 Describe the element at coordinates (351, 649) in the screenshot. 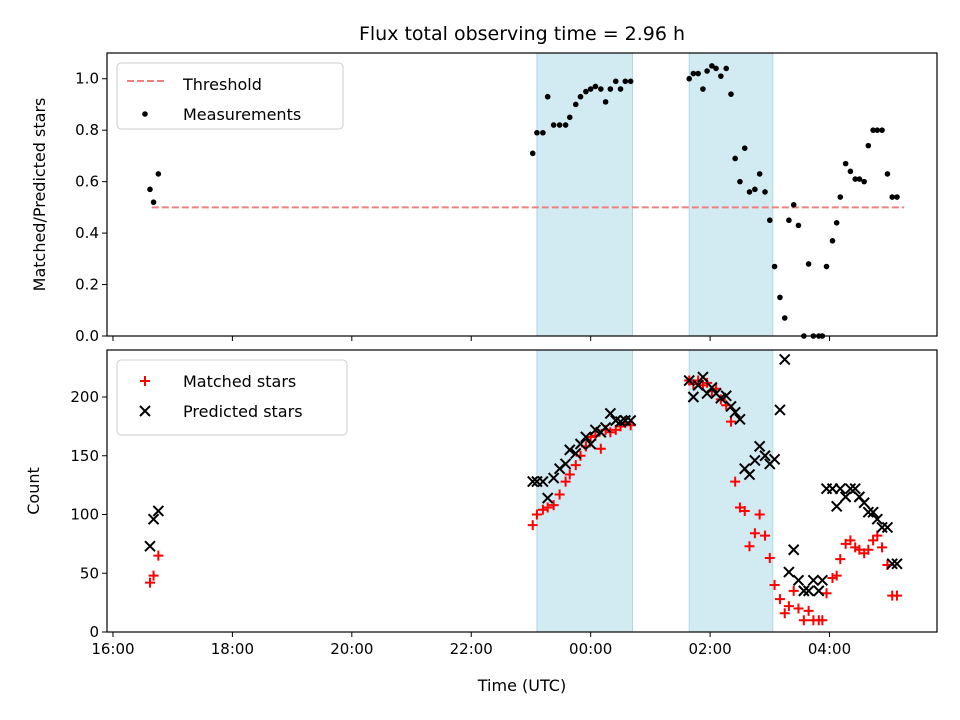

I see `x-tick-label: 20:00` at that location.